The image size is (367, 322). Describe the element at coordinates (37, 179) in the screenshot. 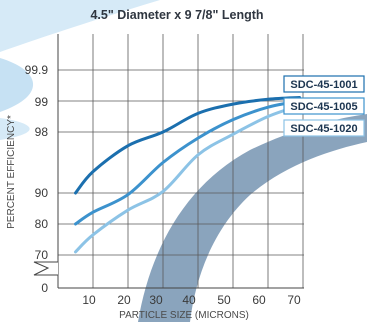

I see `y-tick-labels: 99.9 99 98 90 80 70 0` at that location.